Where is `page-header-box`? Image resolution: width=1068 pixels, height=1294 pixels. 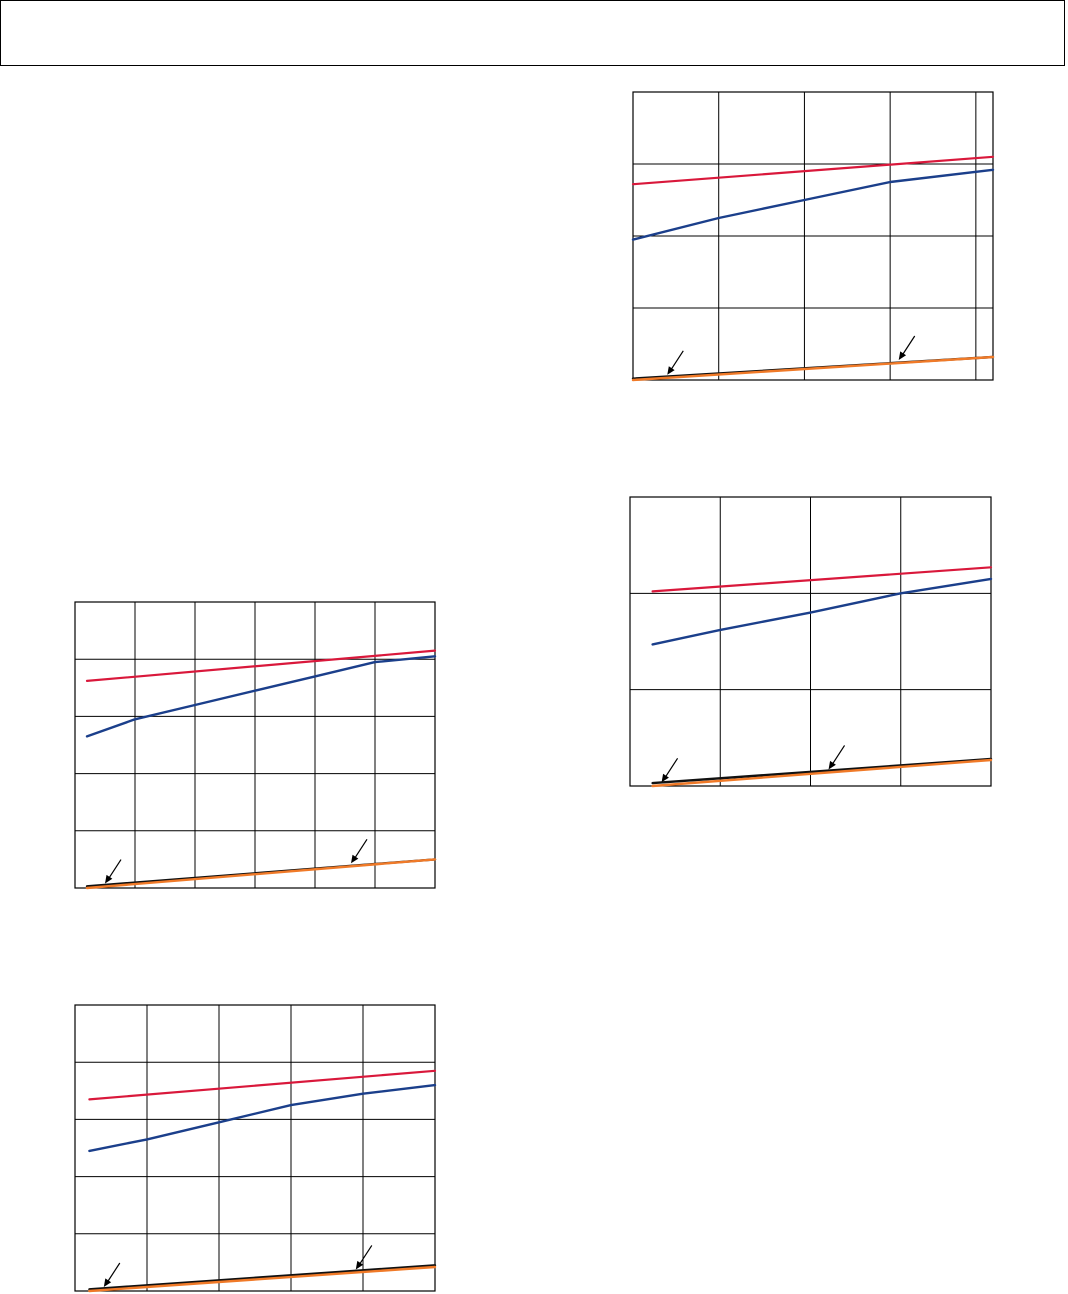
page-header-box is located at coordinates (532, 33).